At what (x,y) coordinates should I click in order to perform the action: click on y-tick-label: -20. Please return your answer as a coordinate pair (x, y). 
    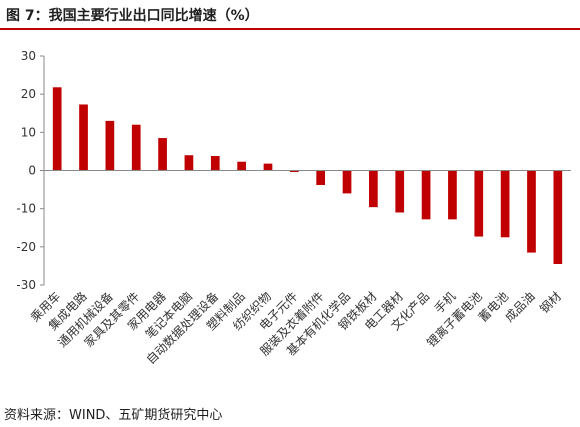
    Looking at the image, I should click on (26, 247).